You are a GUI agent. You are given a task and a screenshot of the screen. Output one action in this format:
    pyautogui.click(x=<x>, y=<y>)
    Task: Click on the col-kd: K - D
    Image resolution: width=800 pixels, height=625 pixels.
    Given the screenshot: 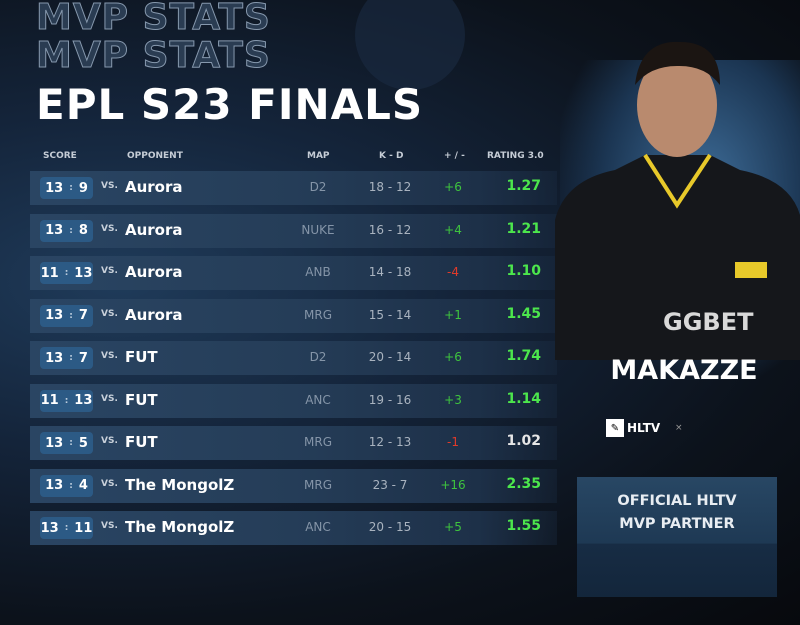 What is the action you would take?
    pyautogui.click(x=391, y=156)
    